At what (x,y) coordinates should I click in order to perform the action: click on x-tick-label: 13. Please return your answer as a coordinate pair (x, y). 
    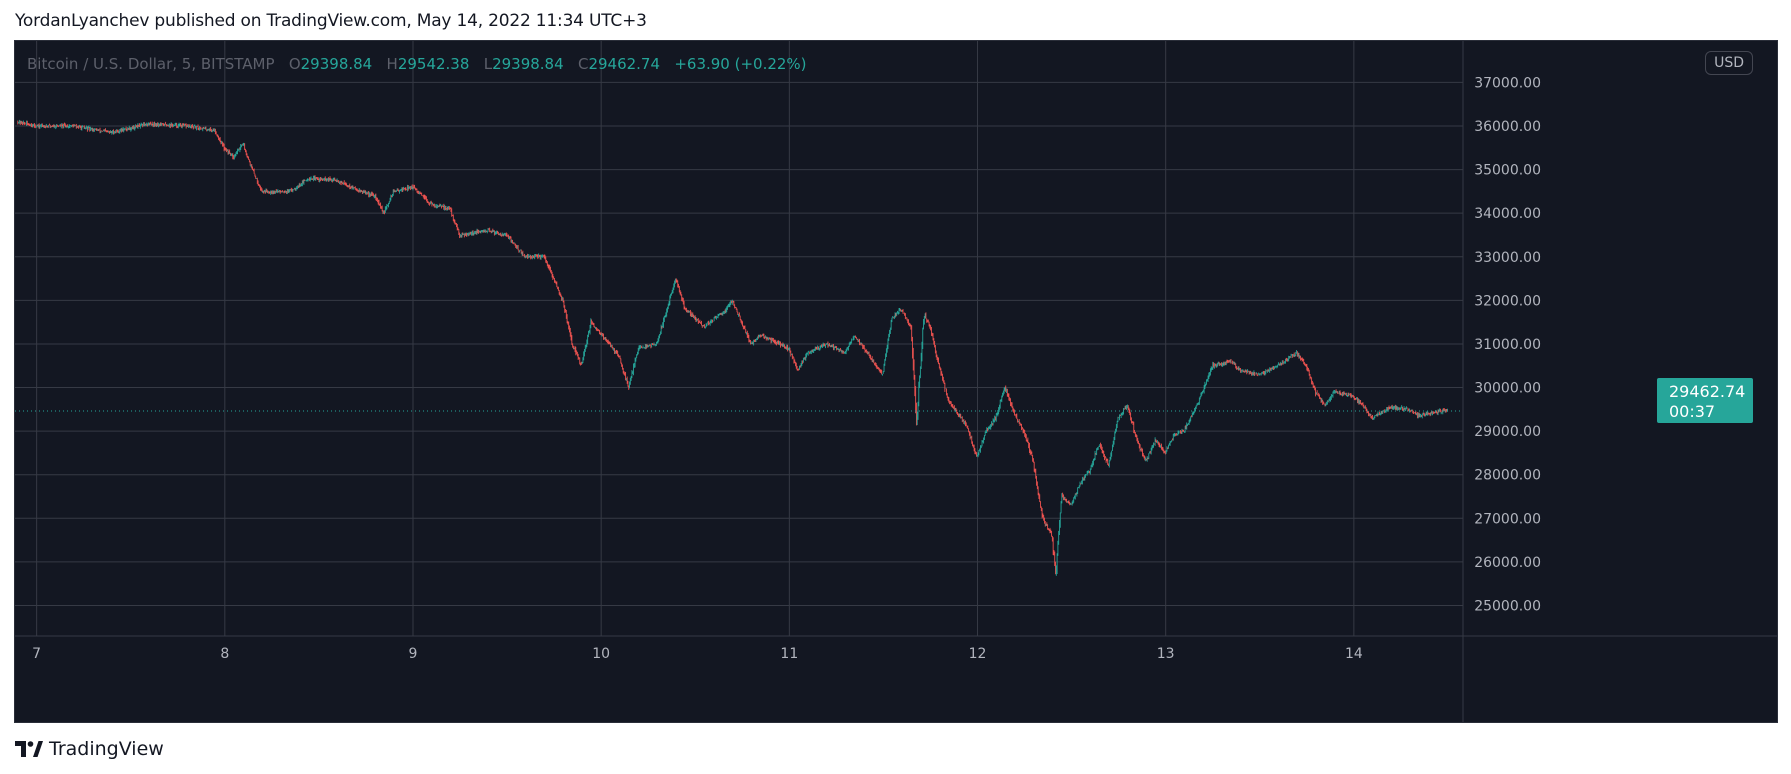
    Looking at the image, I should click on (1166, 654).